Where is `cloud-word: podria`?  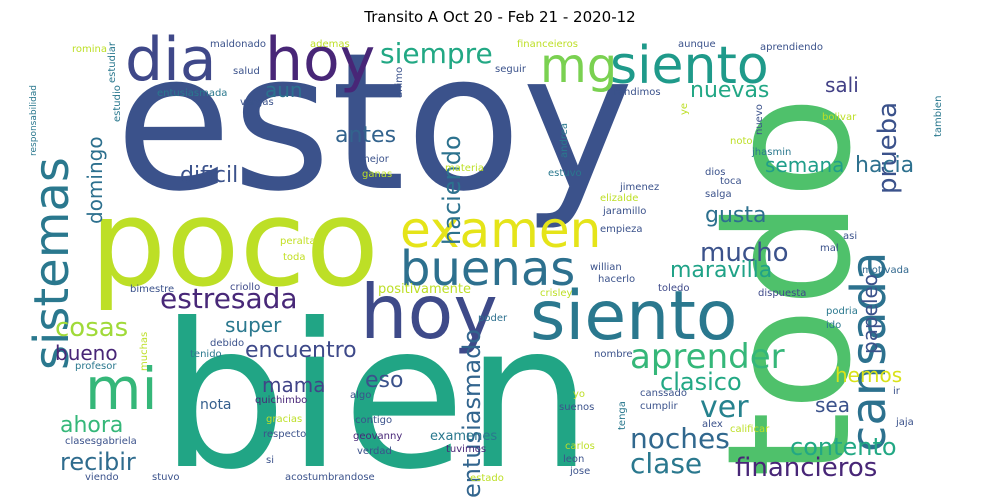
cloud-word: podria is located at coordinates (842, 311).